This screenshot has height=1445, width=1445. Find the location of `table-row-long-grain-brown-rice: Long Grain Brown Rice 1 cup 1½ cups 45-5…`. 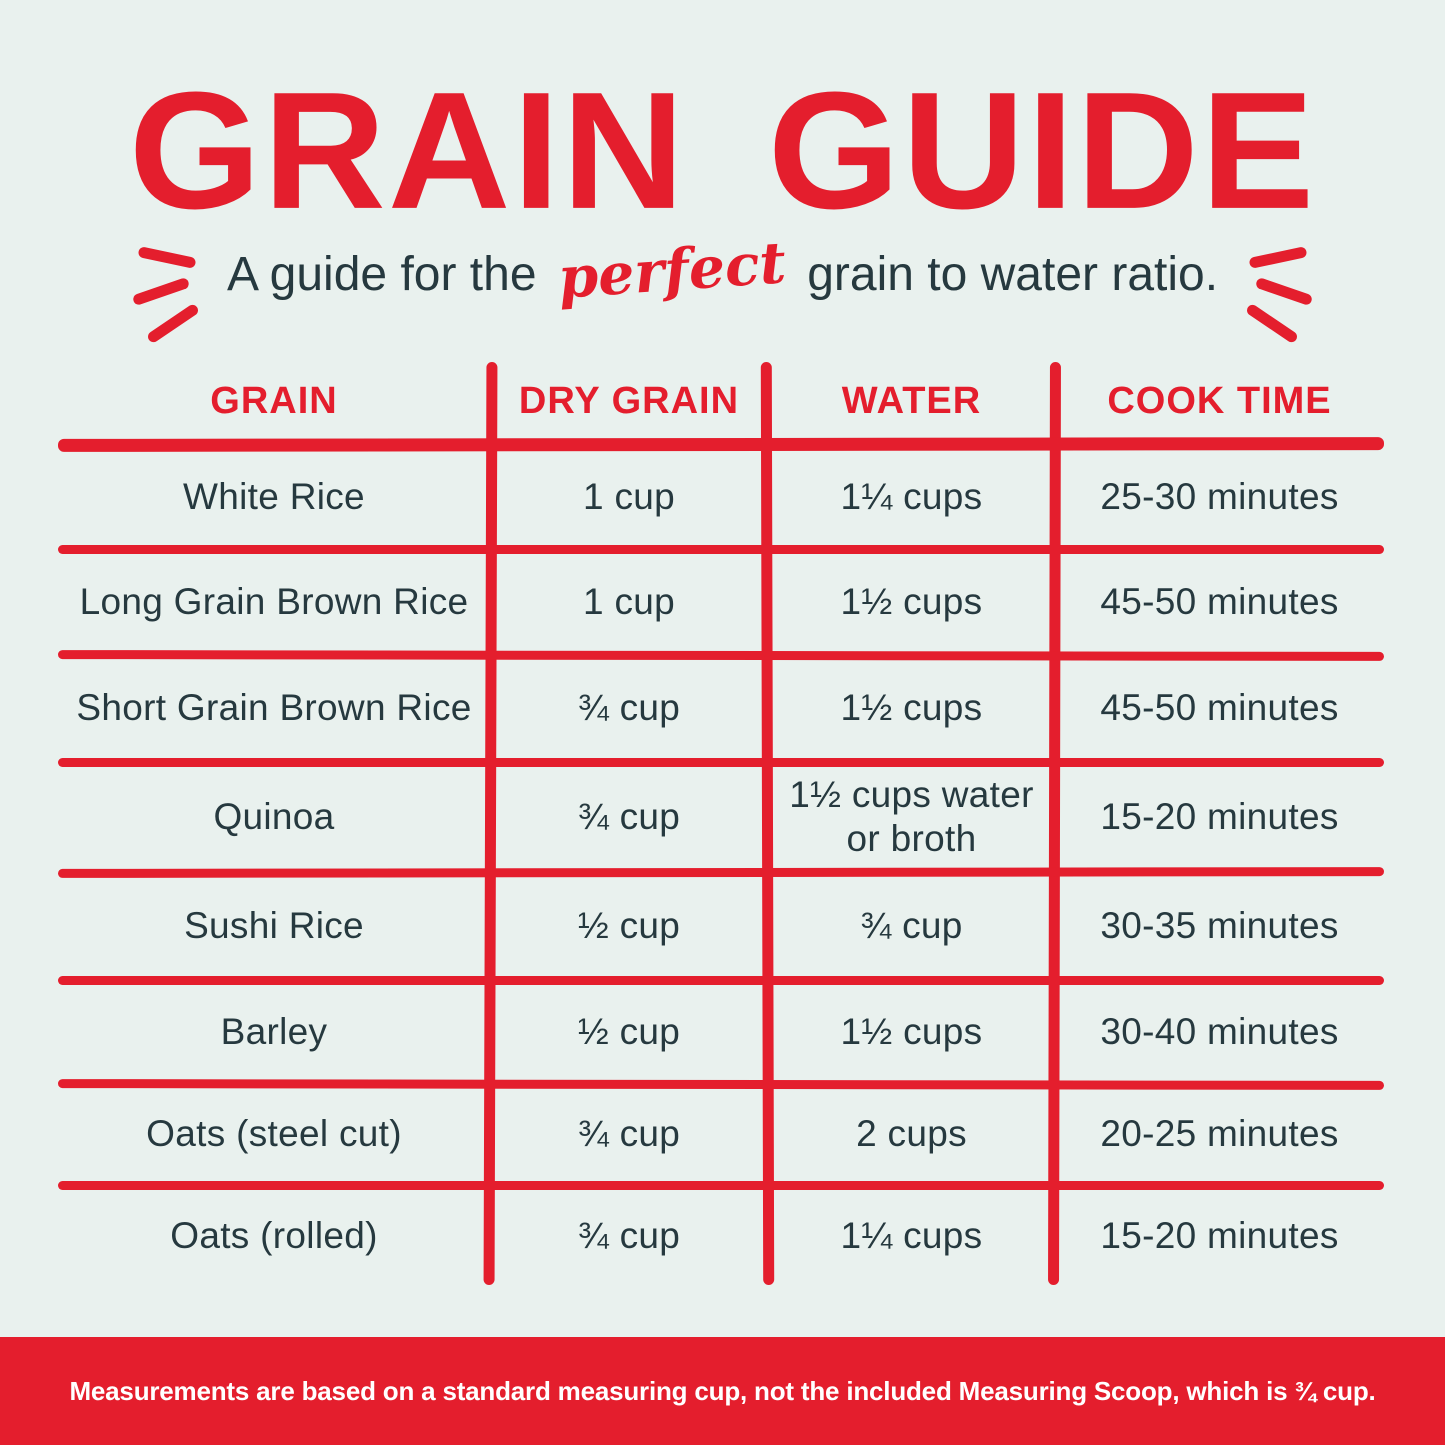

table-row-long-grain-brown-rice: Long Grain Brown Rice 1 cup 1½ cups 45-5… is located at coordinates (721, 602).